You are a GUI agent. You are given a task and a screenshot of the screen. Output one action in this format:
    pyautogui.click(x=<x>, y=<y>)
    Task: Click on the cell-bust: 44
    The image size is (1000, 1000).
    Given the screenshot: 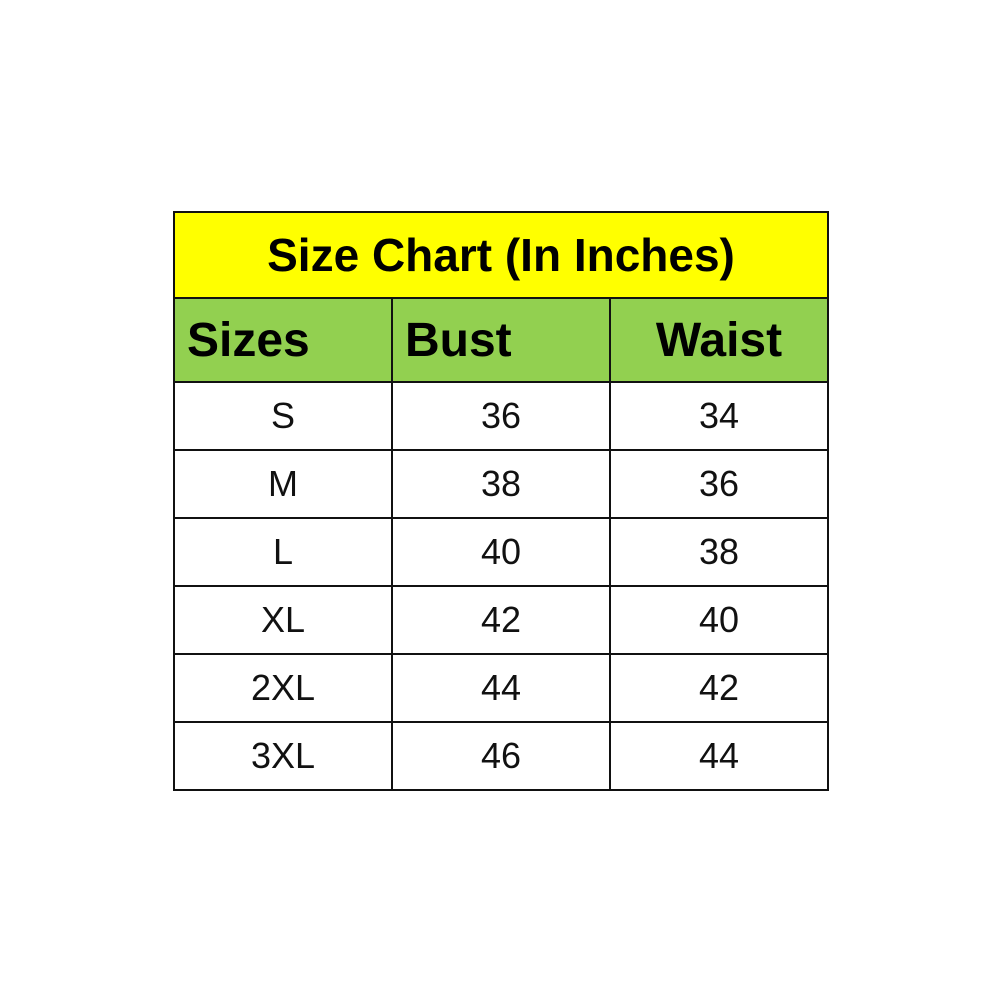 What is the action you would take?
    pyautogui.click(x=501, y=688)
    